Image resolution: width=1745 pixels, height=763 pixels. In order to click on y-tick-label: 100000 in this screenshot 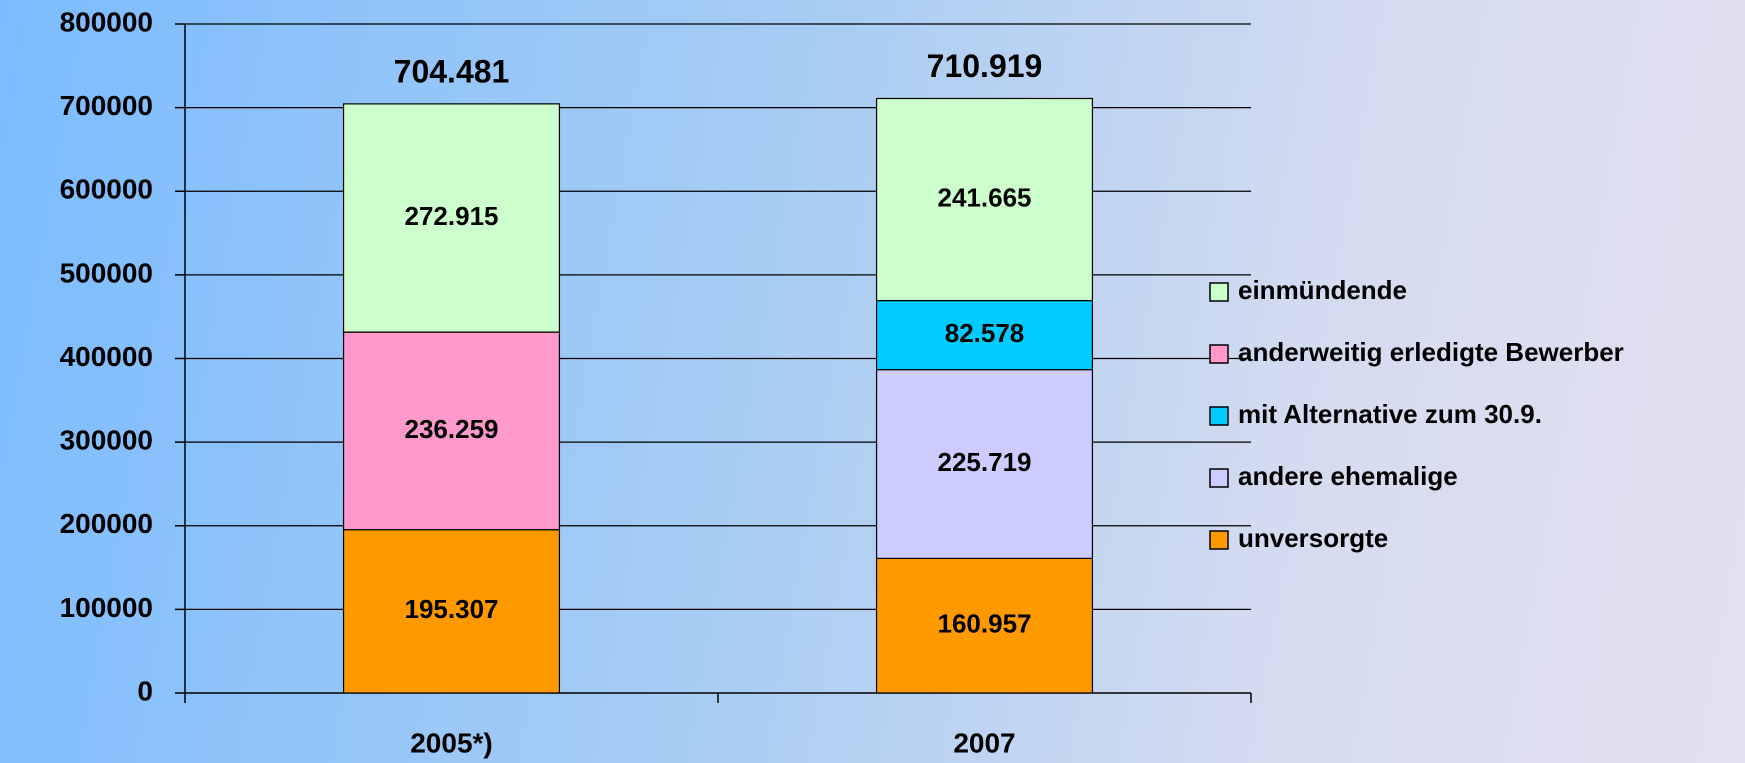, I will do `click(106, 607)`.